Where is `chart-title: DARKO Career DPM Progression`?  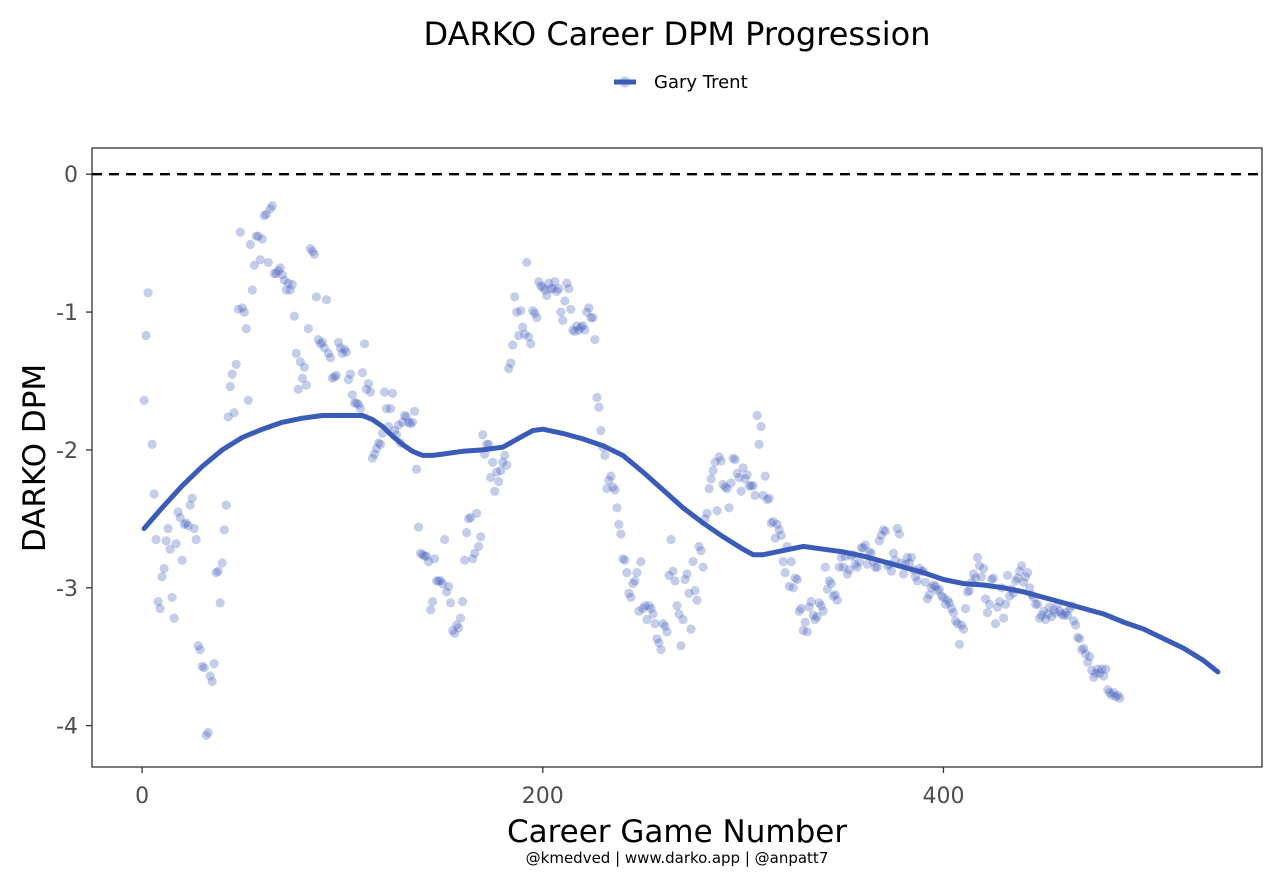
chart-title: DARKO Career DPM Progression is located at coordinates (677, 34).